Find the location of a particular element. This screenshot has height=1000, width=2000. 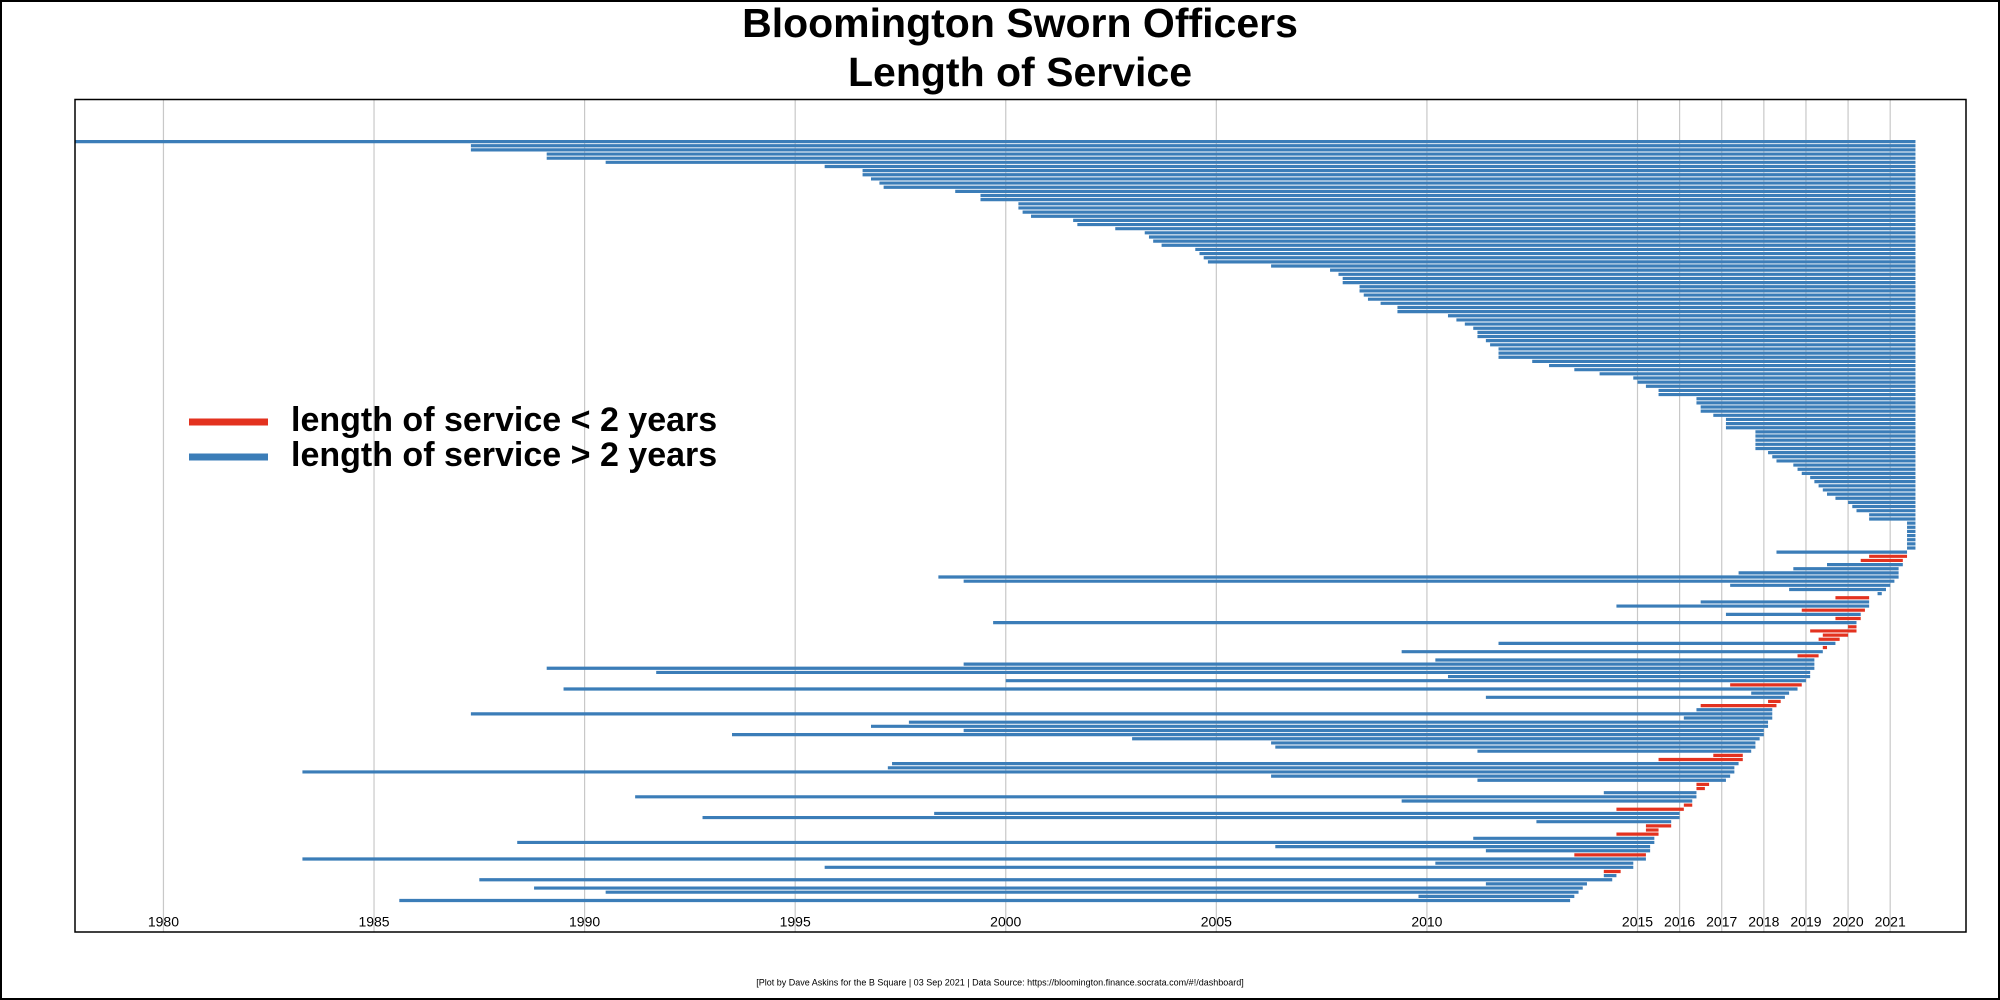

x-tick-label: 1990 is located at coordinates (584, 922).